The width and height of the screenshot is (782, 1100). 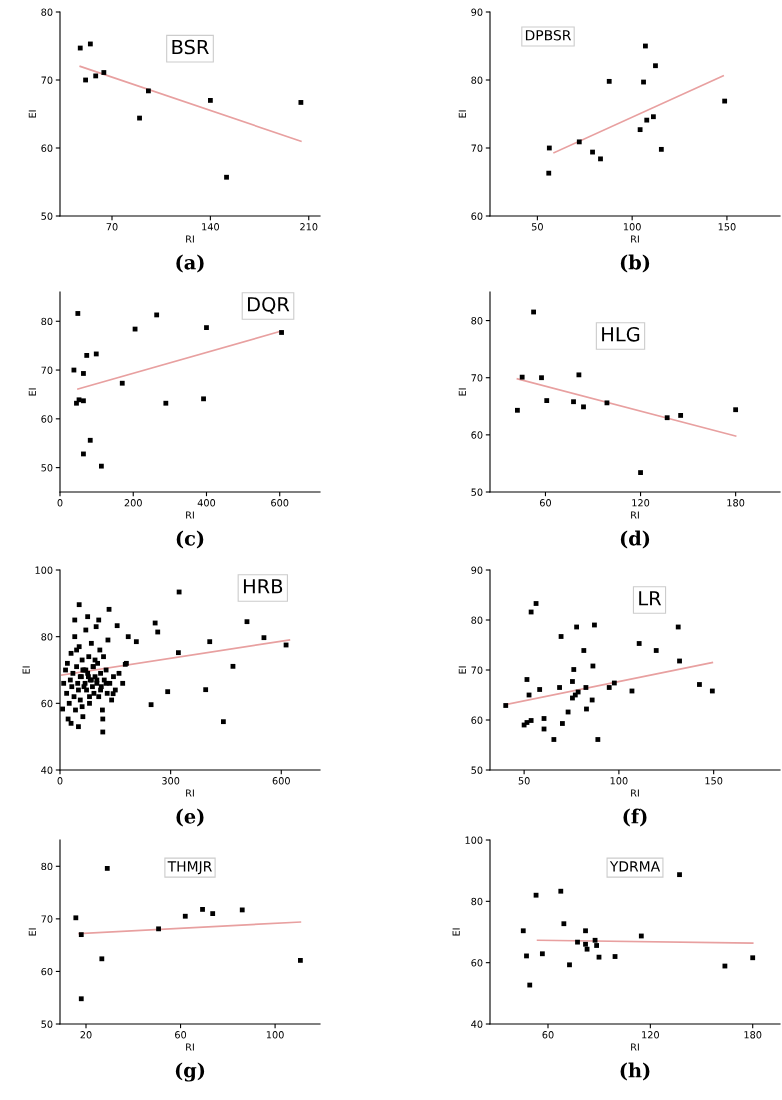 What do you see at coordinates (190, 263) in the screenshot?
I see `text: (a)` at bounding box center [190, 263].